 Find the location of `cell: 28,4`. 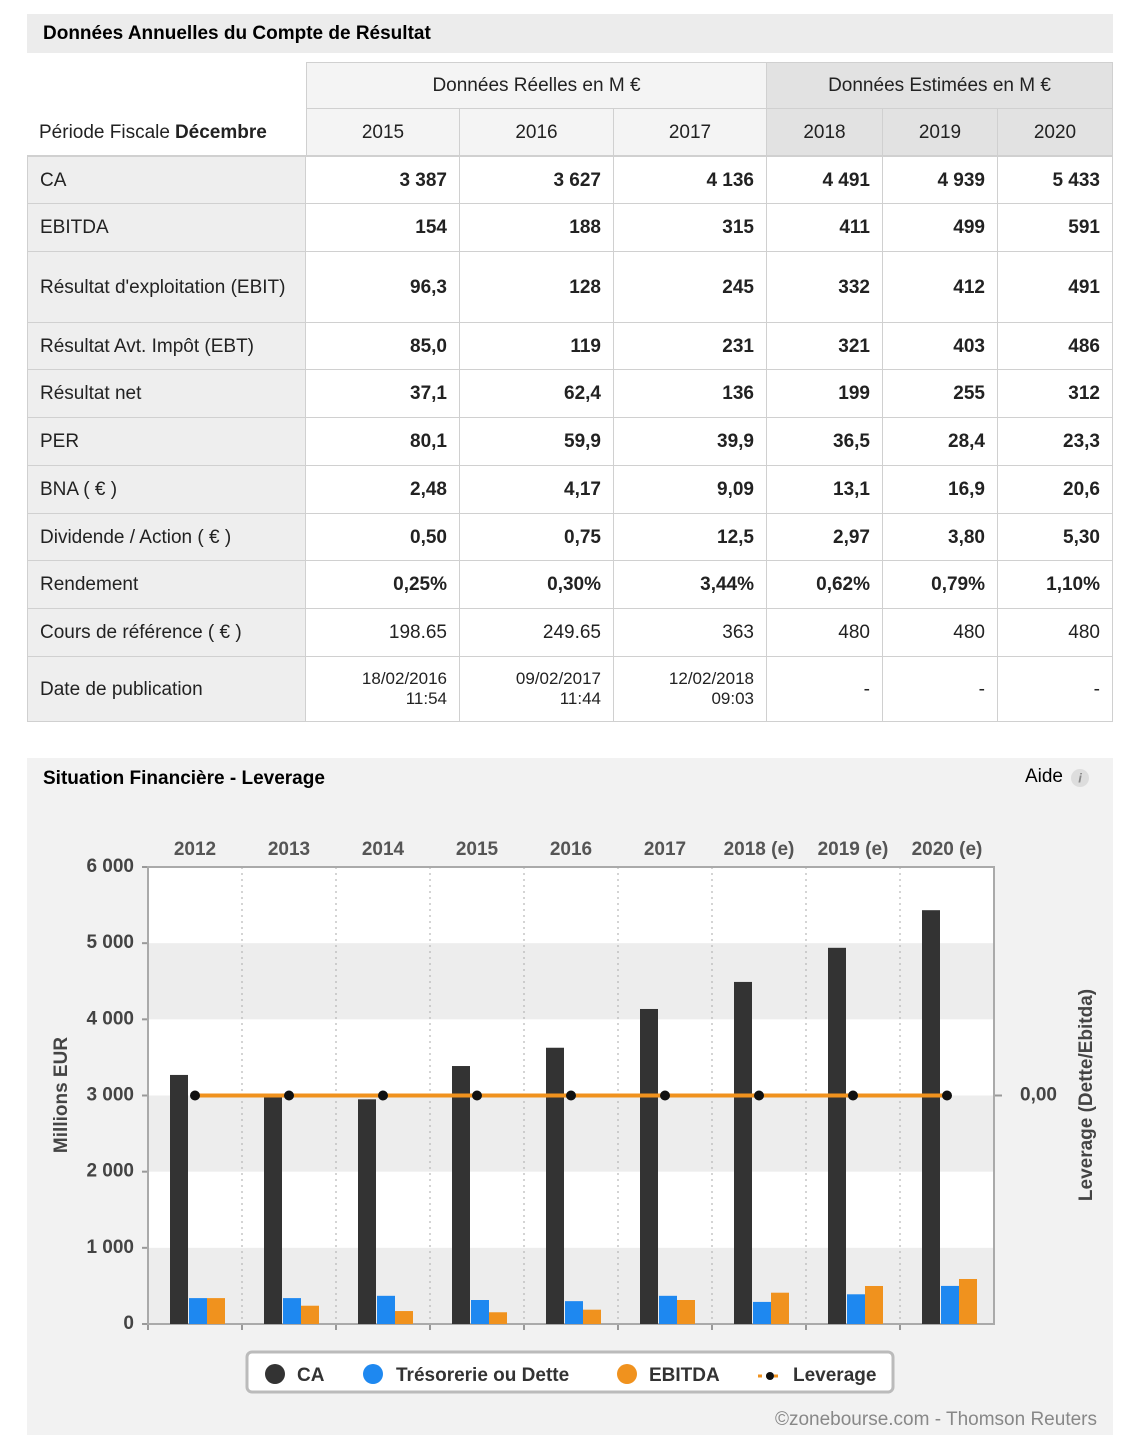

cell: 28,4 is located at coordinates (940, 442).